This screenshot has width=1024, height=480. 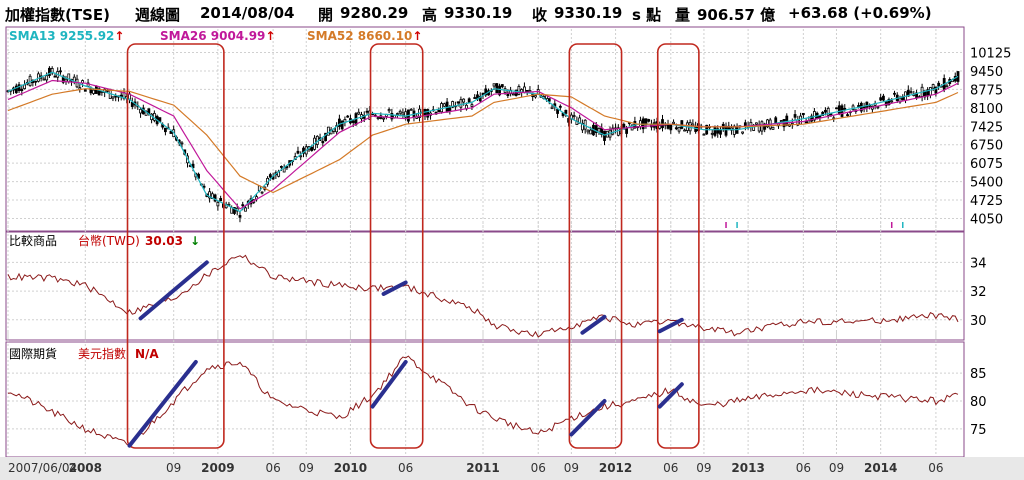 I want to click on volume-label: 量, so click(x=683, y=15).